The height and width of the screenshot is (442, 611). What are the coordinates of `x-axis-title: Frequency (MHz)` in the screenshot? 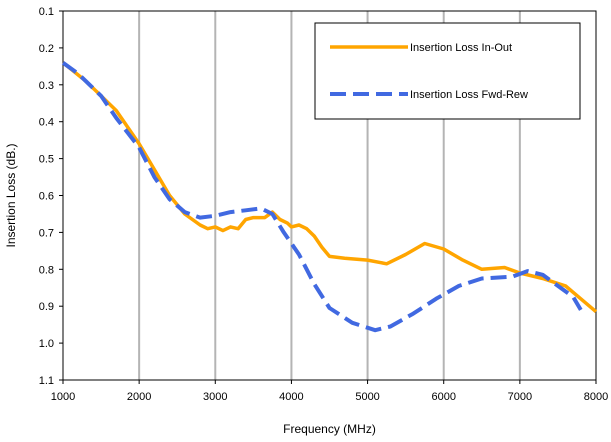 It's located at (329, 429).